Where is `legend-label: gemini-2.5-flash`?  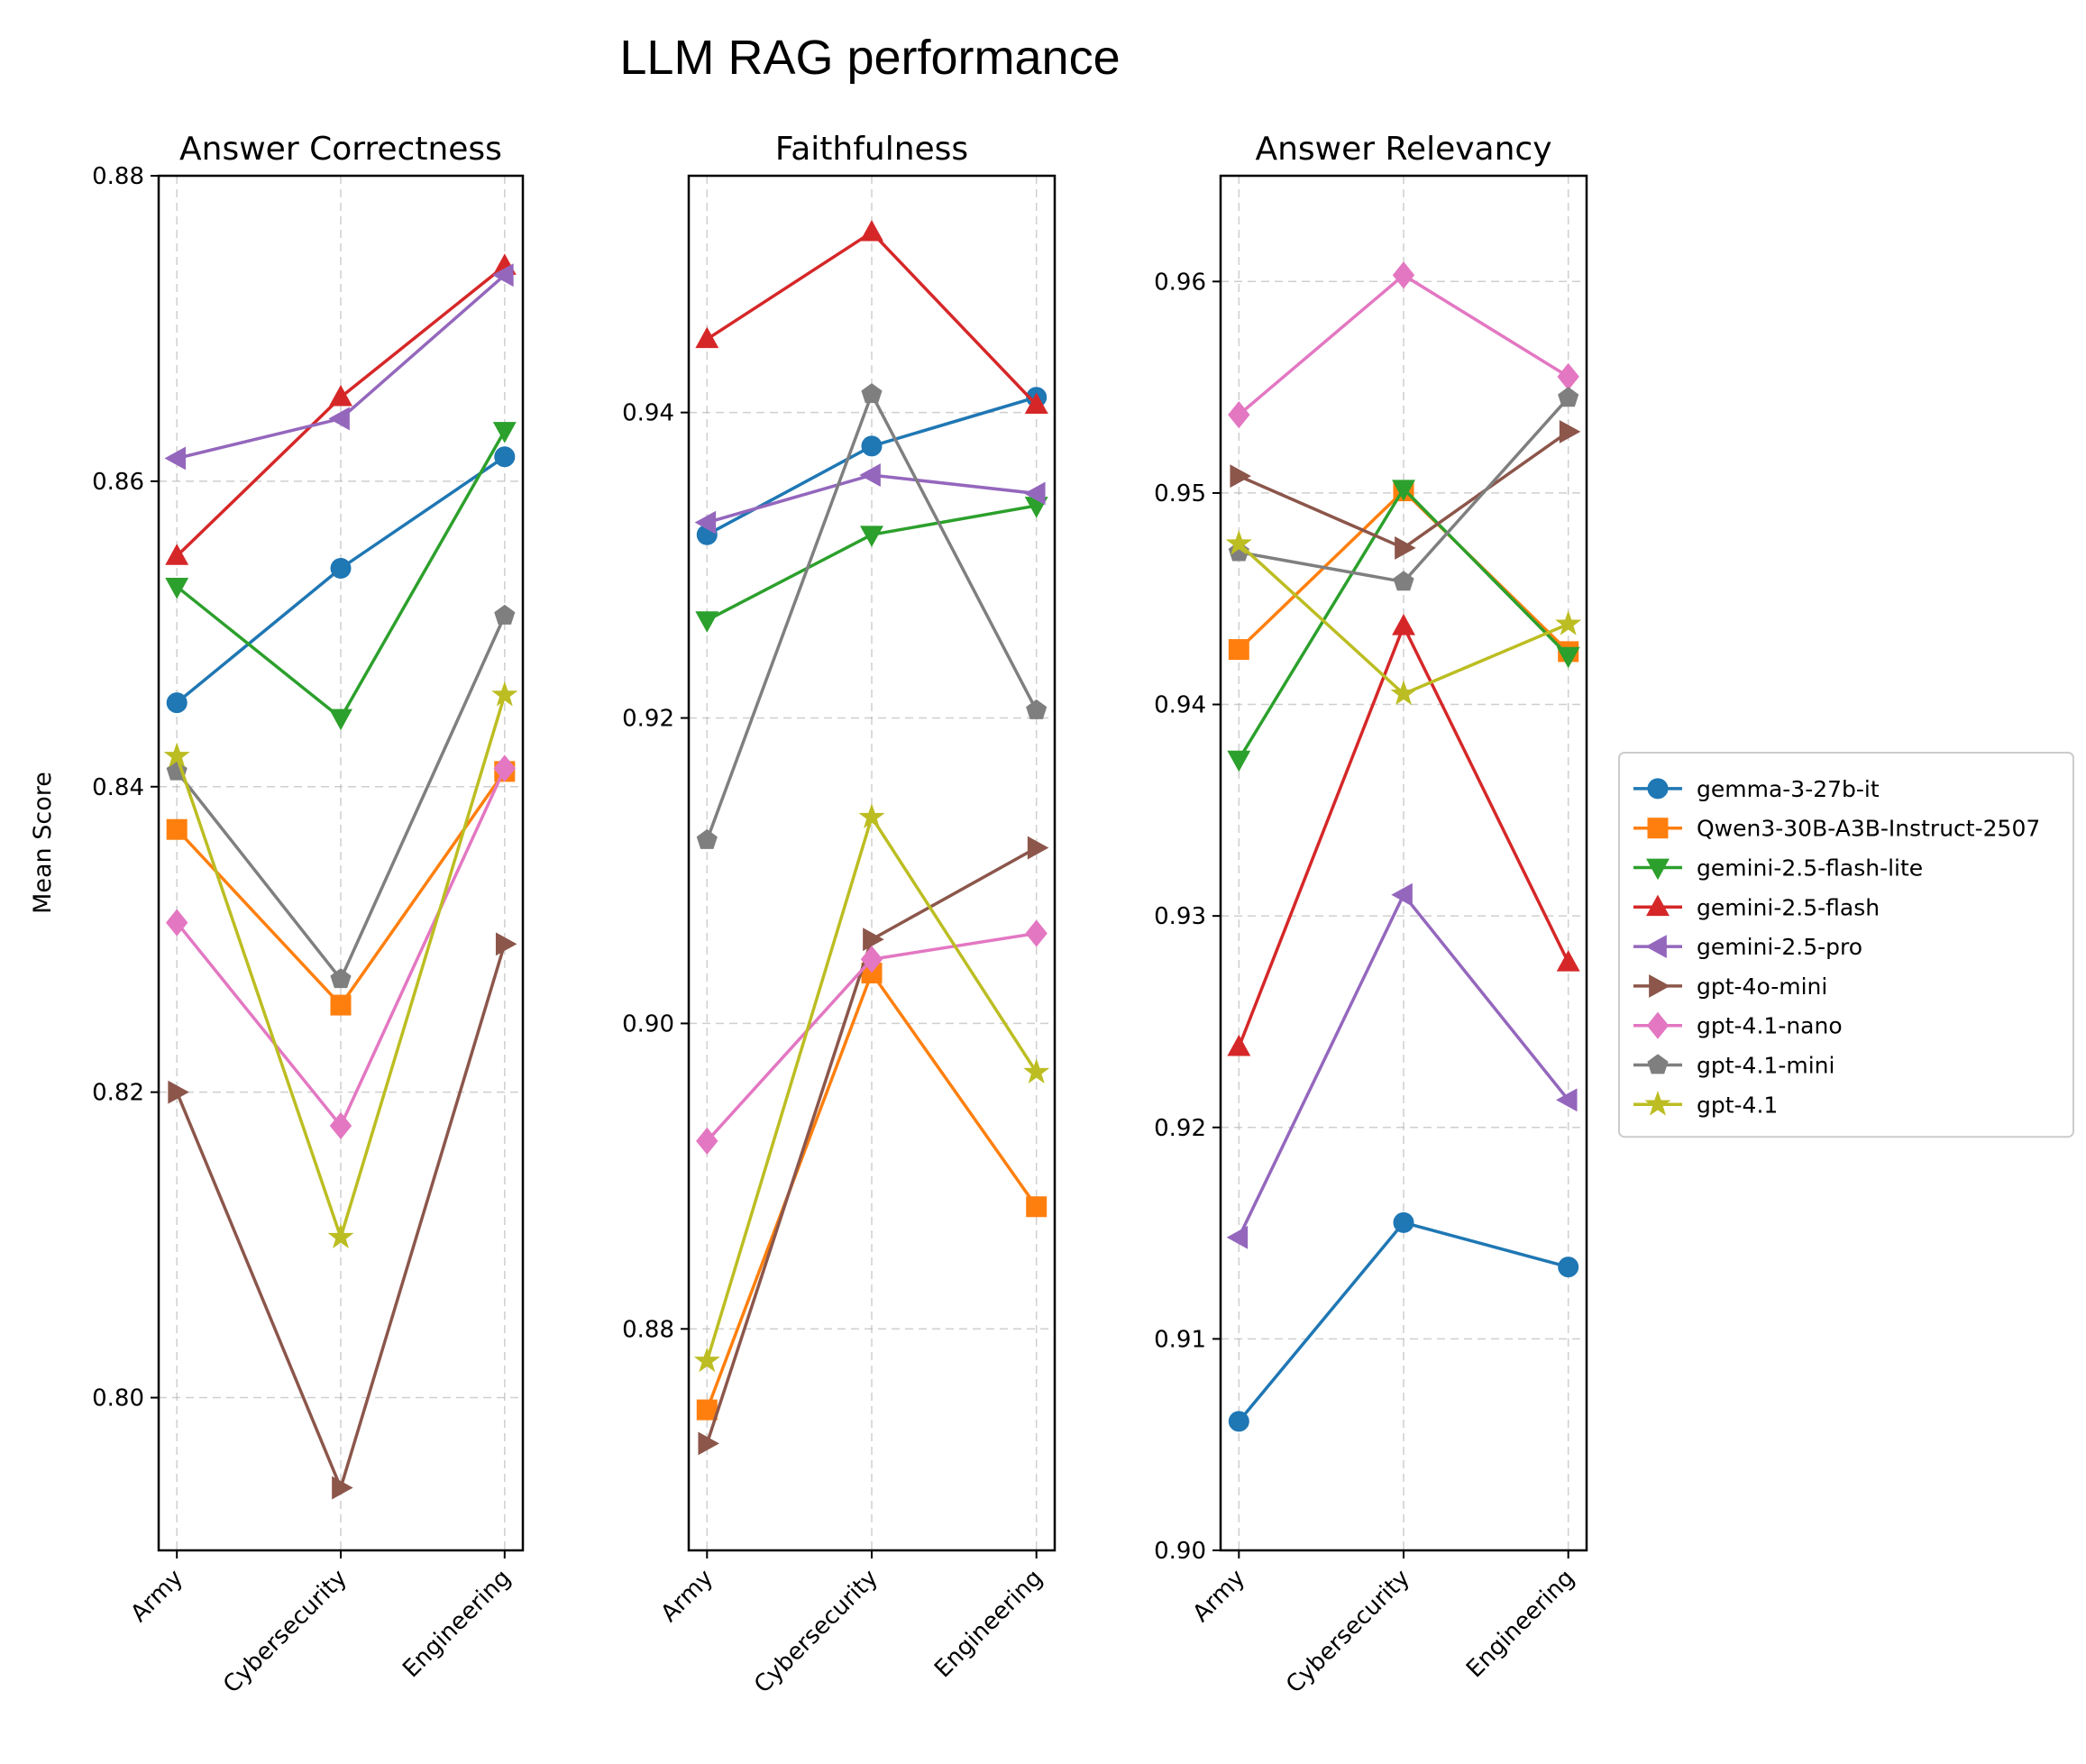 legend-label: gemini-2.5-flash is located at coordinates (1788, 907).